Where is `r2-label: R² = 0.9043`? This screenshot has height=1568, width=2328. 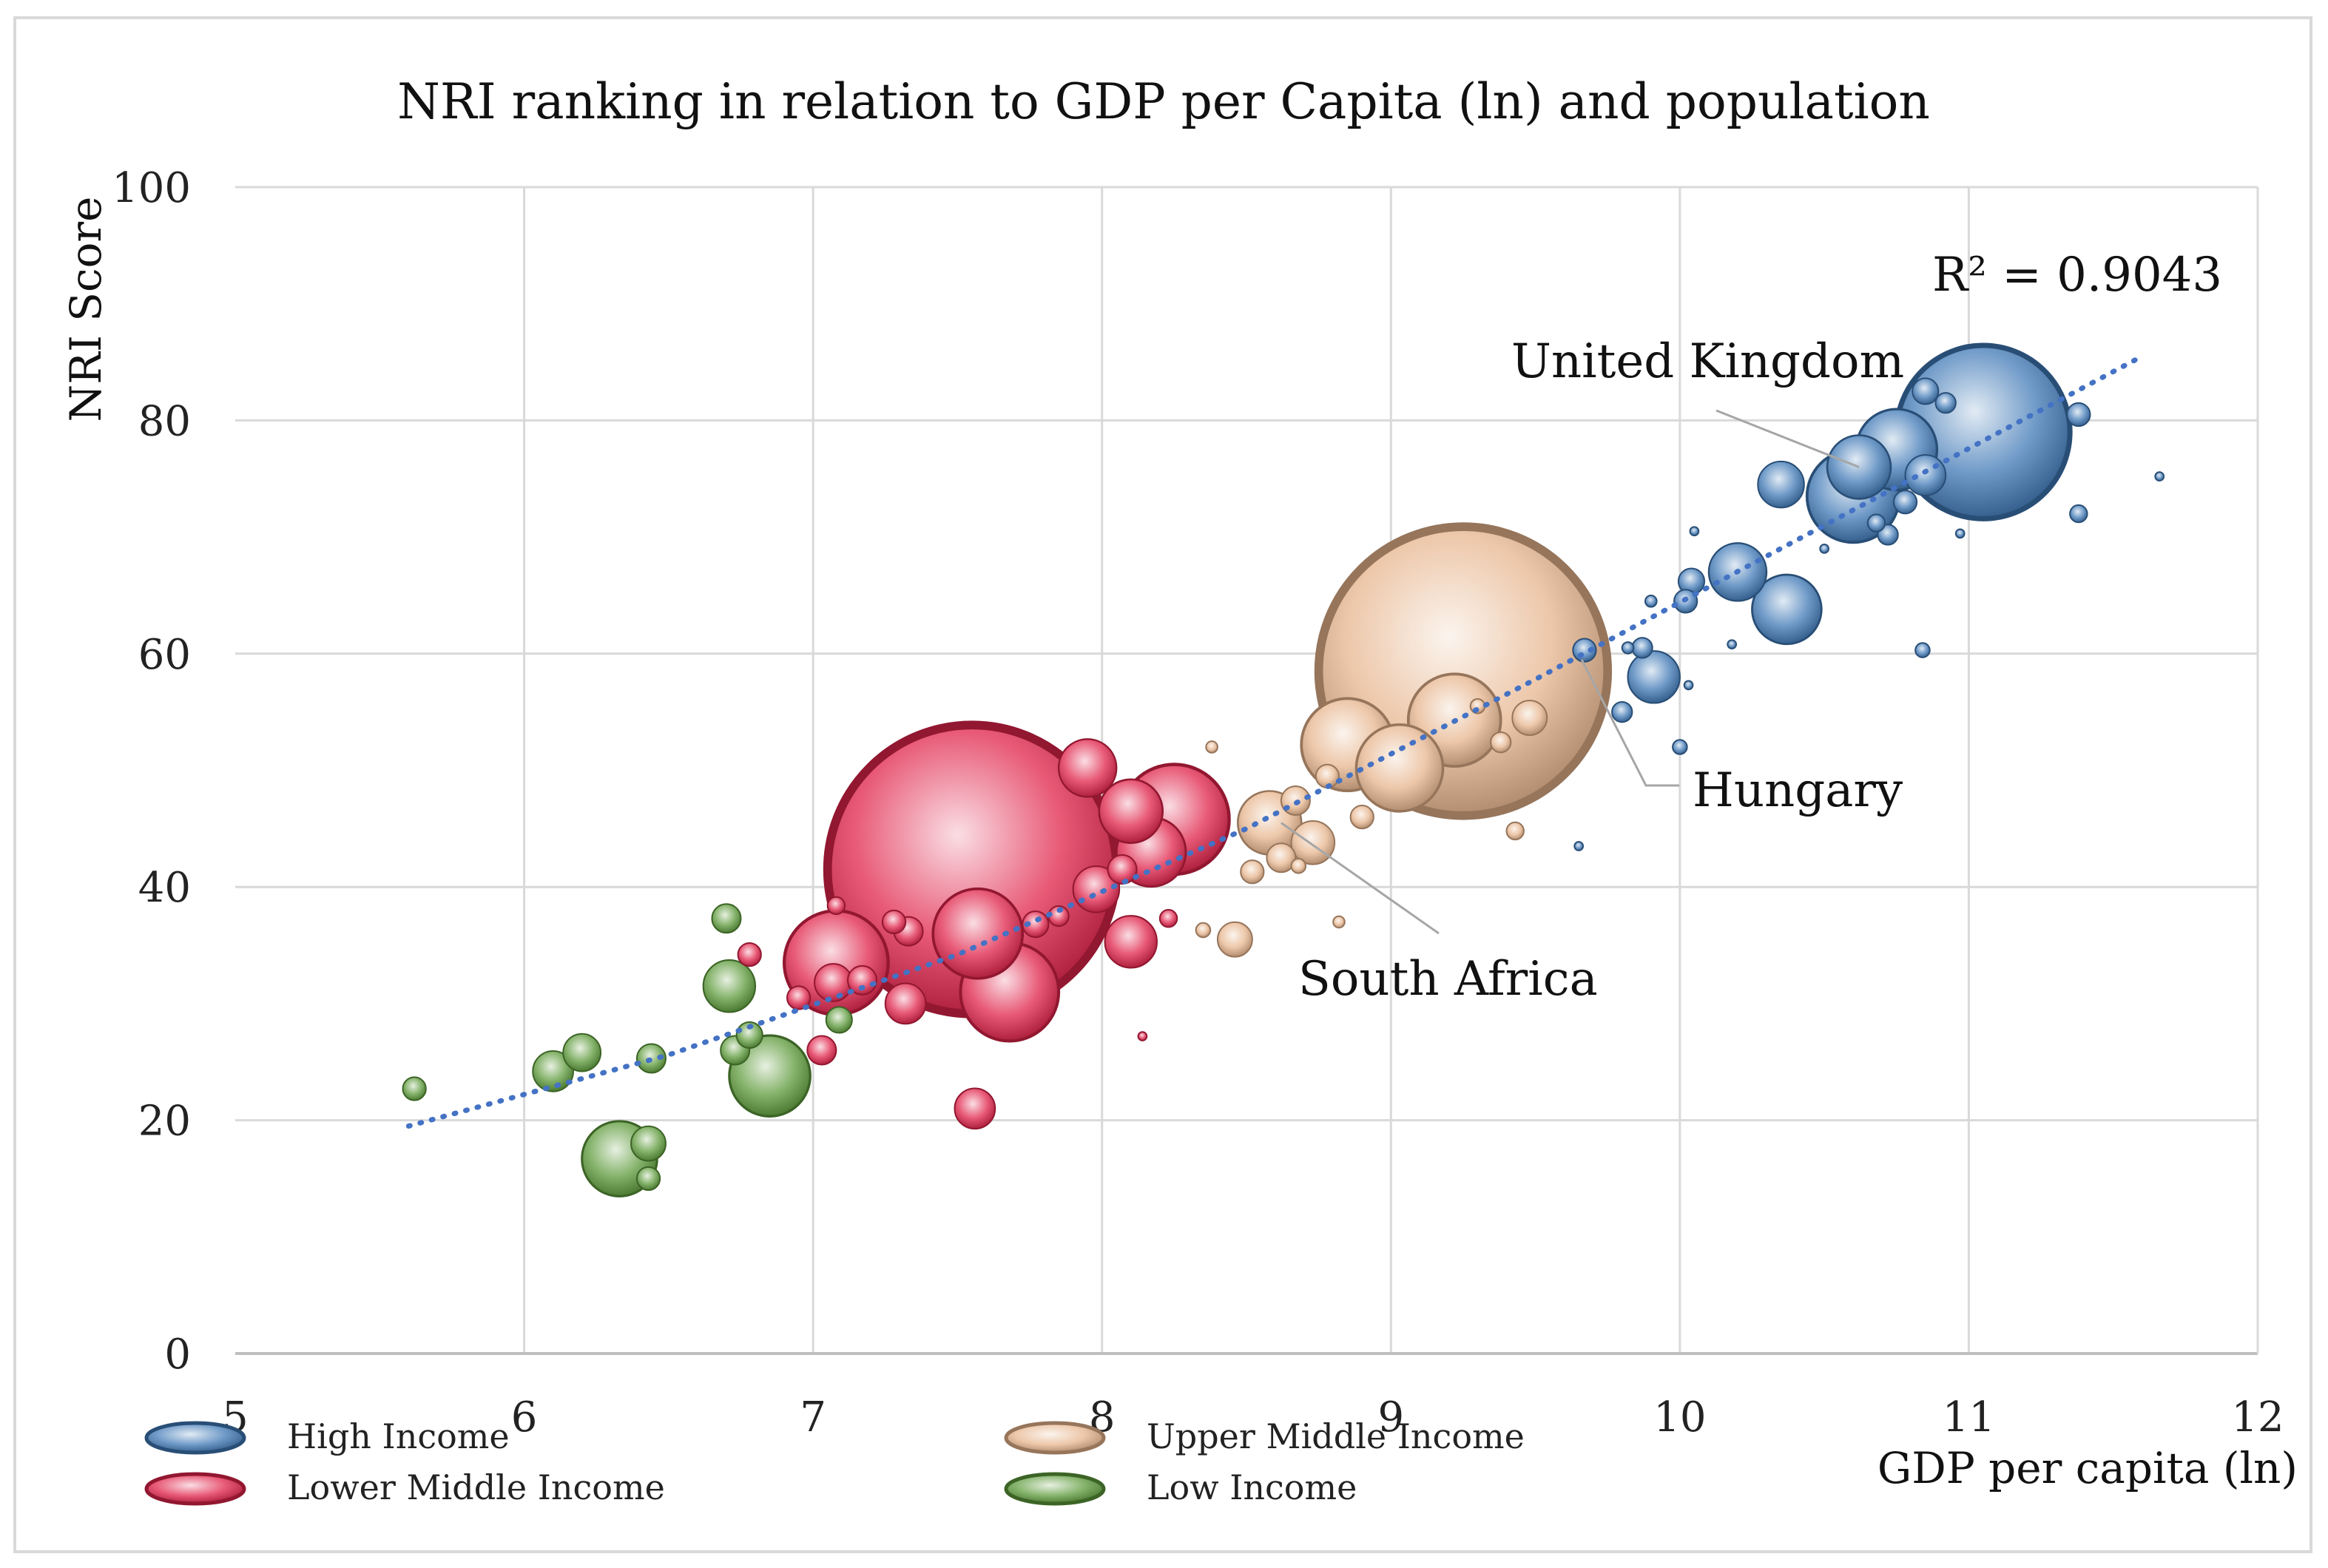
r2-label: R² = 0.9043 is located at coordinates (2077, 275).